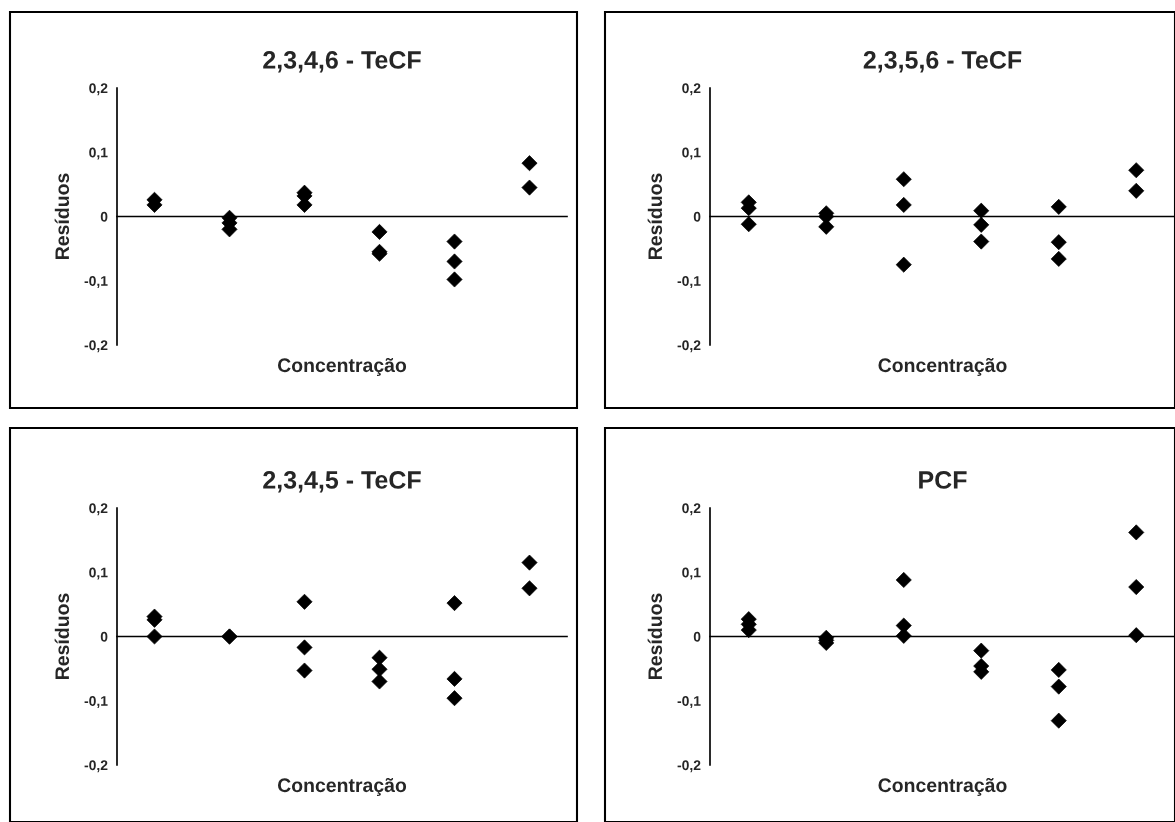 The image size is (1175, 822). Describe the element at coordinates (942, 62) in the screenshot. I see `chart-title: 2,3,5,6 - TeCF` at that location.